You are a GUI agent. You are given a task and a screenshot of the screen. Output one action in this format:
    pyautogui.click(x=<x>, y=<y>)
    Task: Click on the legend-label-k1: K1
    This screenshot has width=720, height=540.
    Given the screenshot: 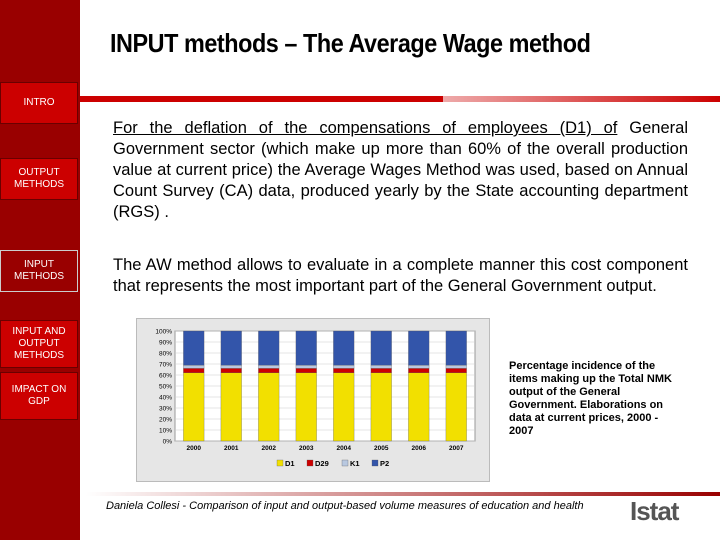 What is the action you would take?
    pyautogui.click(x=355, y=463)
    